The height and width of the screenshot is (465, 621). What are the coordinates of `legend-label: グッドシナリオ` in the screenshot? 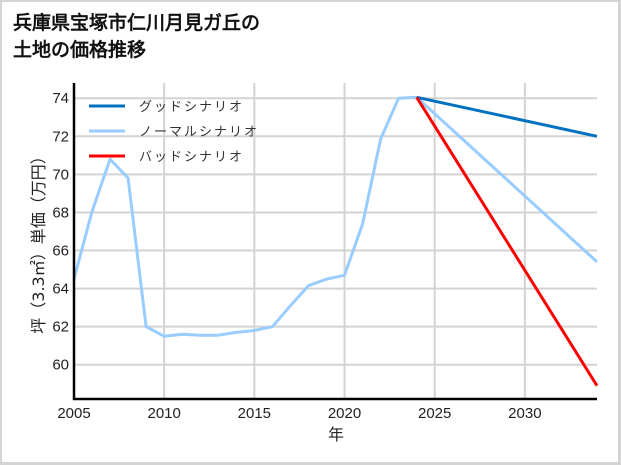 It's located at (191, 107).